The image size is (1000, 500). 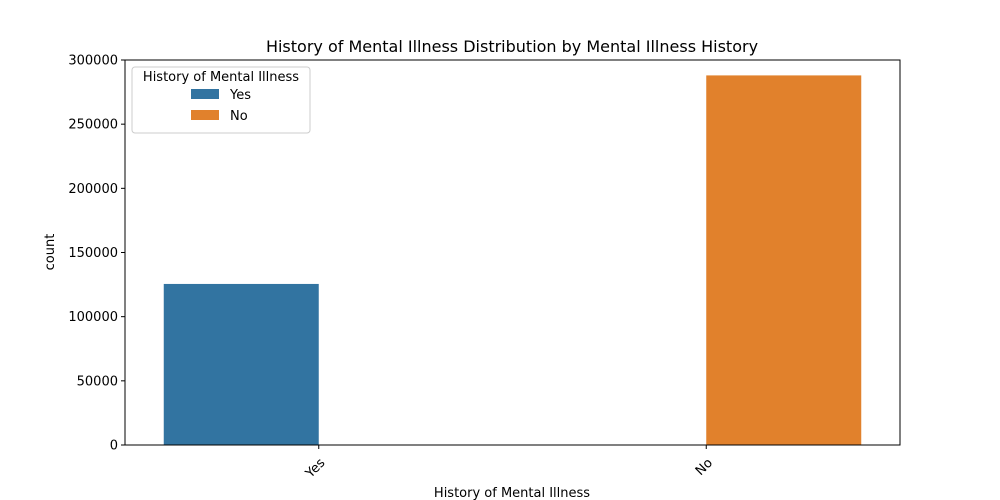 What do you see at coordinates (240, 95) in the screenshot?
I see `legend-label-yes: Yes` at bounding box center [240, 95].